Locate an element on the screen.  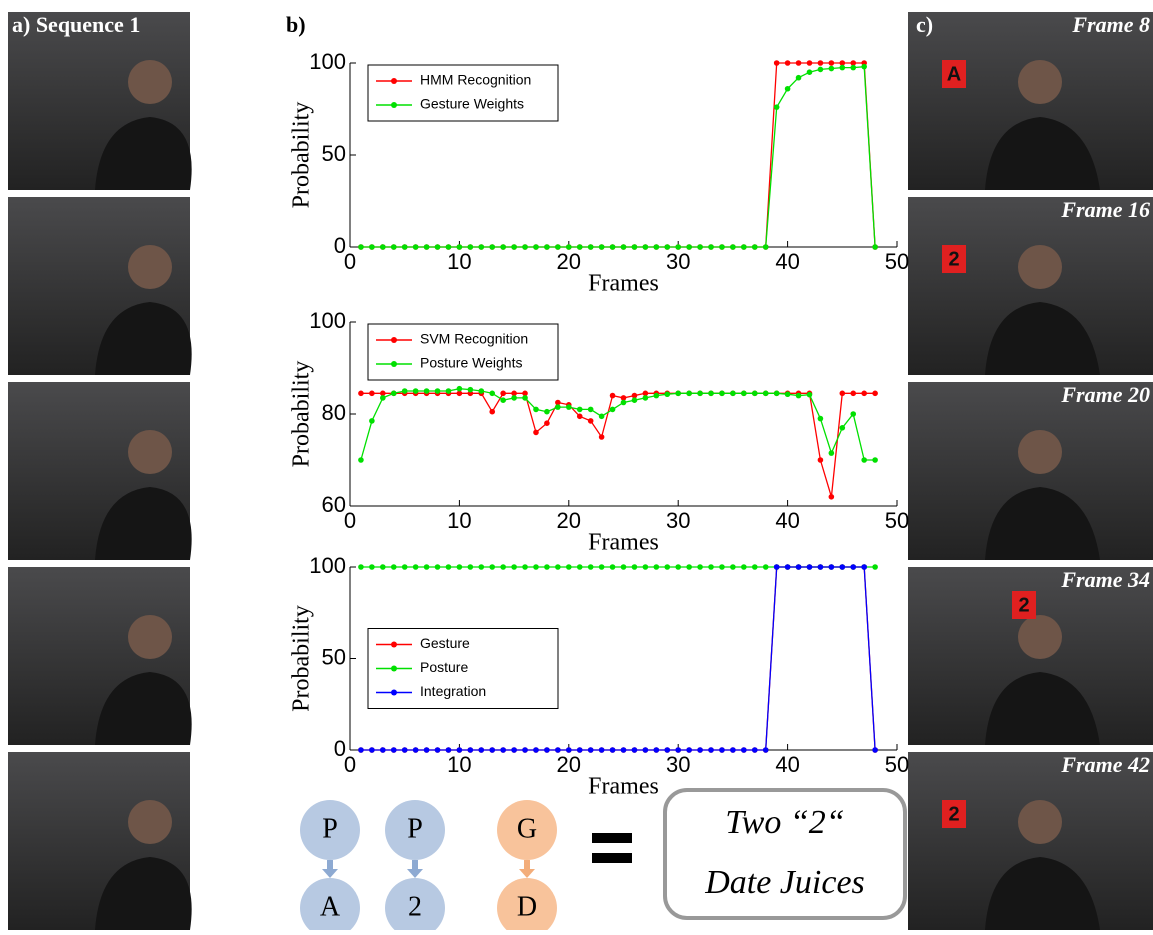
y-tick-label: 0 is located at coordinates (340, 245).